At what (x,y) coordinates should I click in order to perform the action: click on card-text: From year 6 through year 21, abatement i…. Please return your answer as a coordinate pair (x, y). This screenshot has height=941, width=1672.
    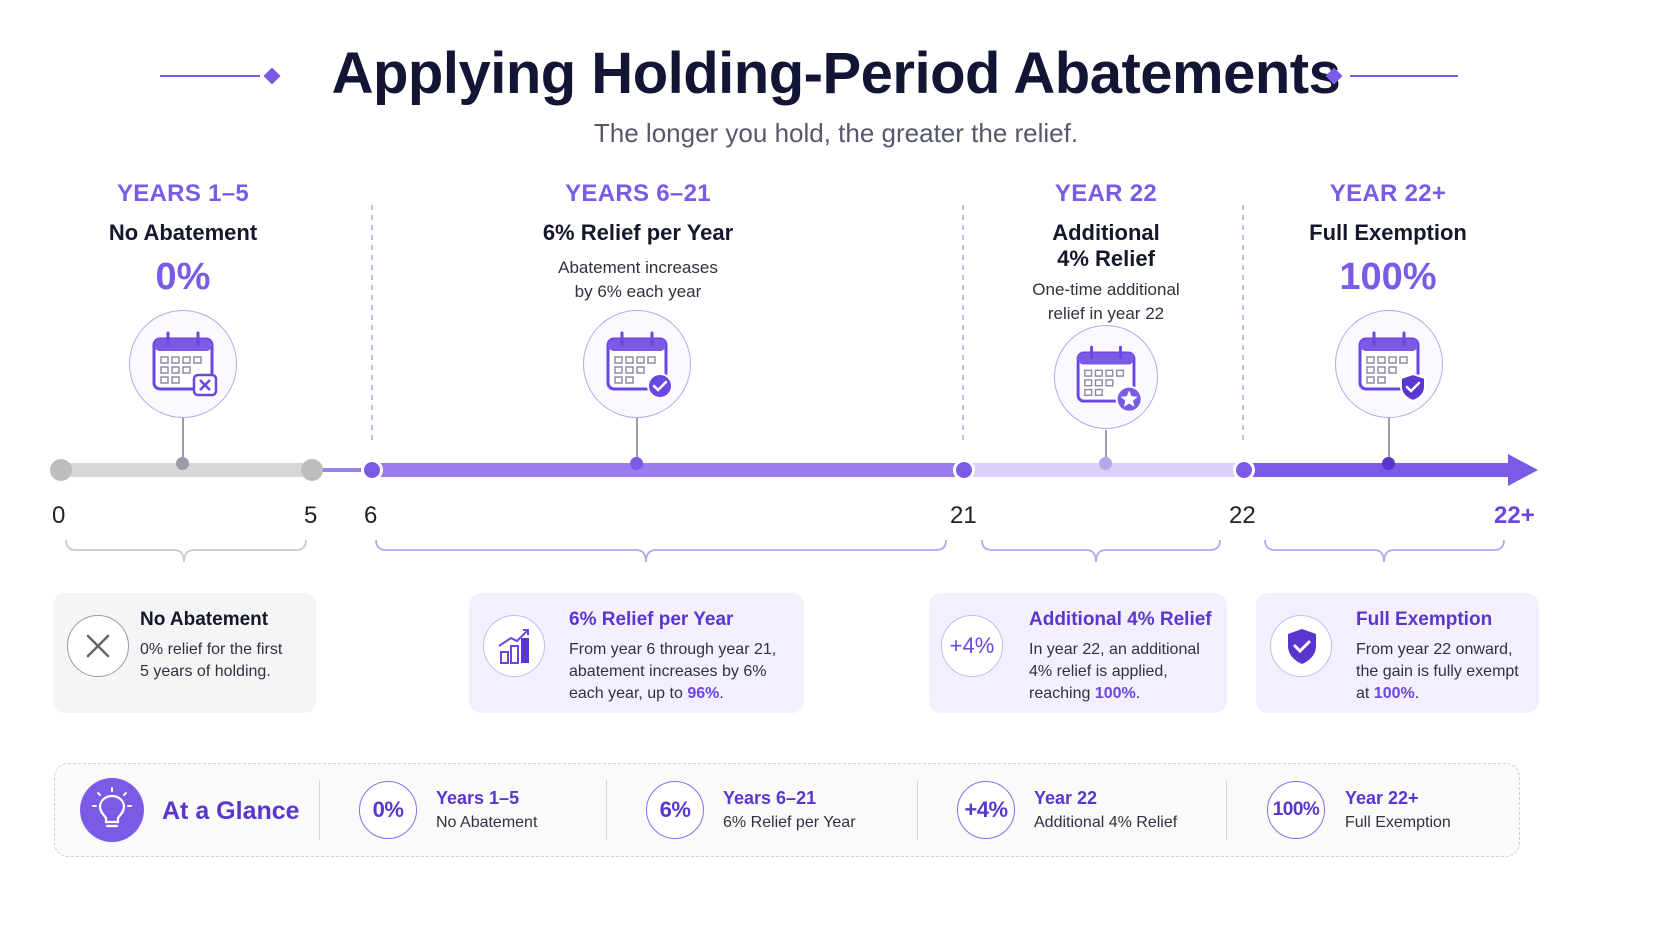
    Looking at the image, I should click on (672, 672).